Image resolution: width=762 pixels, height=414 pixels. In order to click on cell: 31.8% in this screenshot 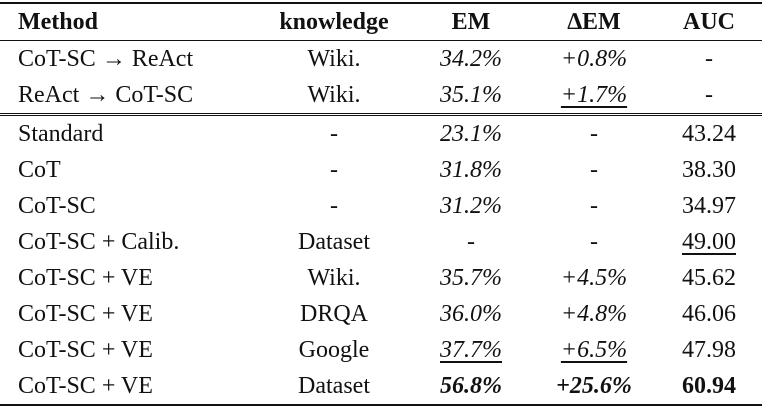, I will do `click(471, 169)`.